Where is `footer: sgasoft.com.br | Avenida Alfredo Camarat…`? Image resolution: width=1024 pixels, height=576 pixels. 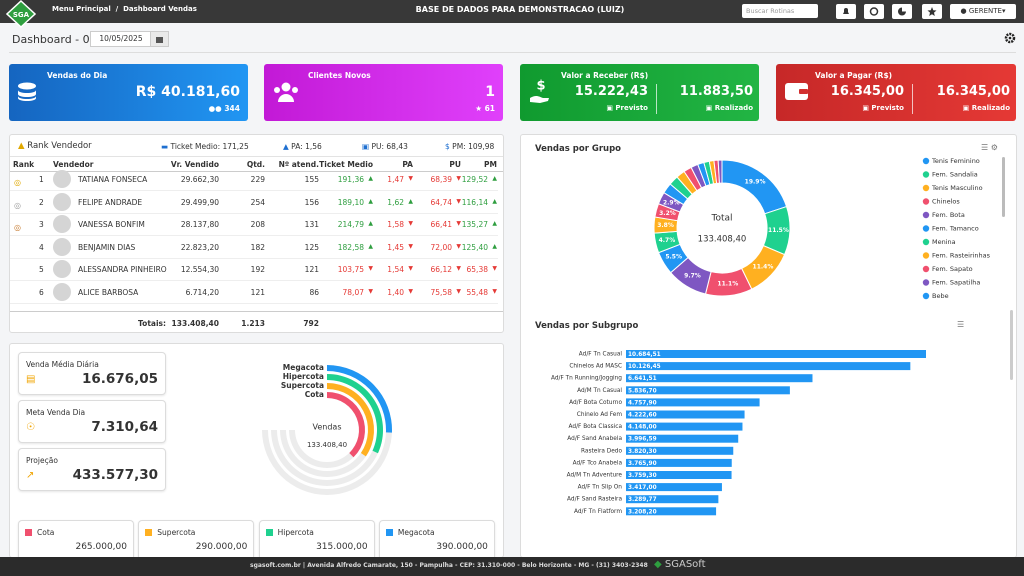 footer: sgasoft.com.br | Avenida Alfredo Camarat… is located at coordinates (512, 566).